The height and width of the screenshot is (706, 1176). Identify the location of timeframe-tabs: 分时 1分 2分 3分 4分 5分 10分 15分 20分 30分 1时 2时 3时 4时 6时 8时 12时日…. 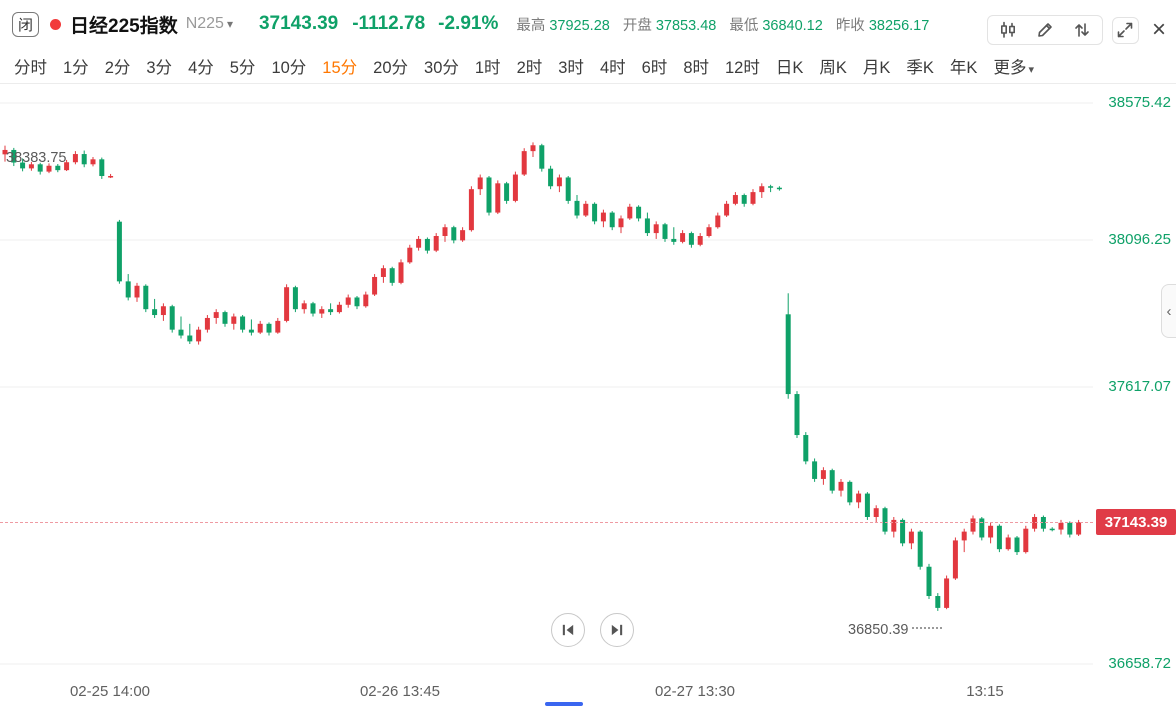
(588, 66).